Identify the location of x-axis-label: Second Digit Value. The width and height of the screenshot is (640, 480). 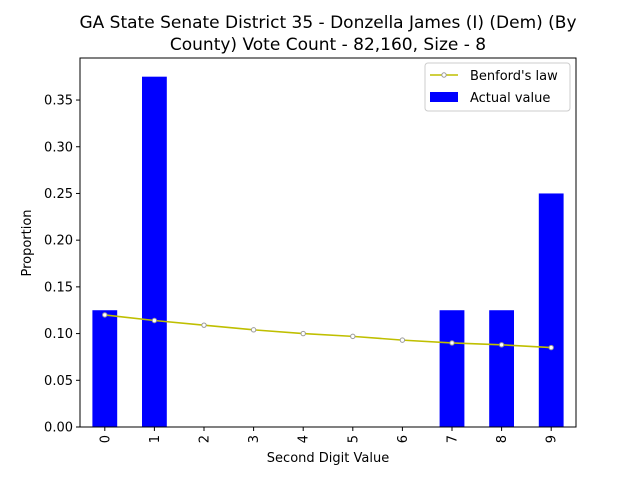
(328, 458).